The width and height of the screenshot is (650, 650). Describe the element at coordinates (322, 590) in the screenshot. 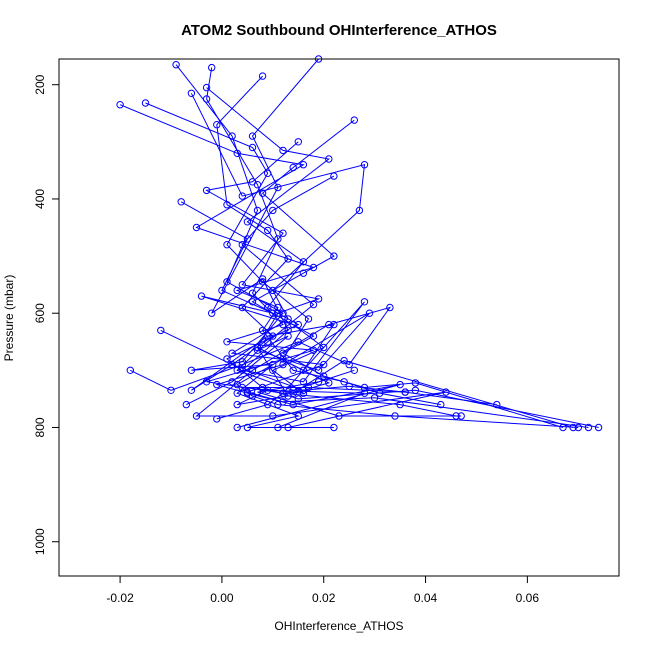

I see `x-axis: -0.02 0.00 0.02 0.04 0.06` at that location.